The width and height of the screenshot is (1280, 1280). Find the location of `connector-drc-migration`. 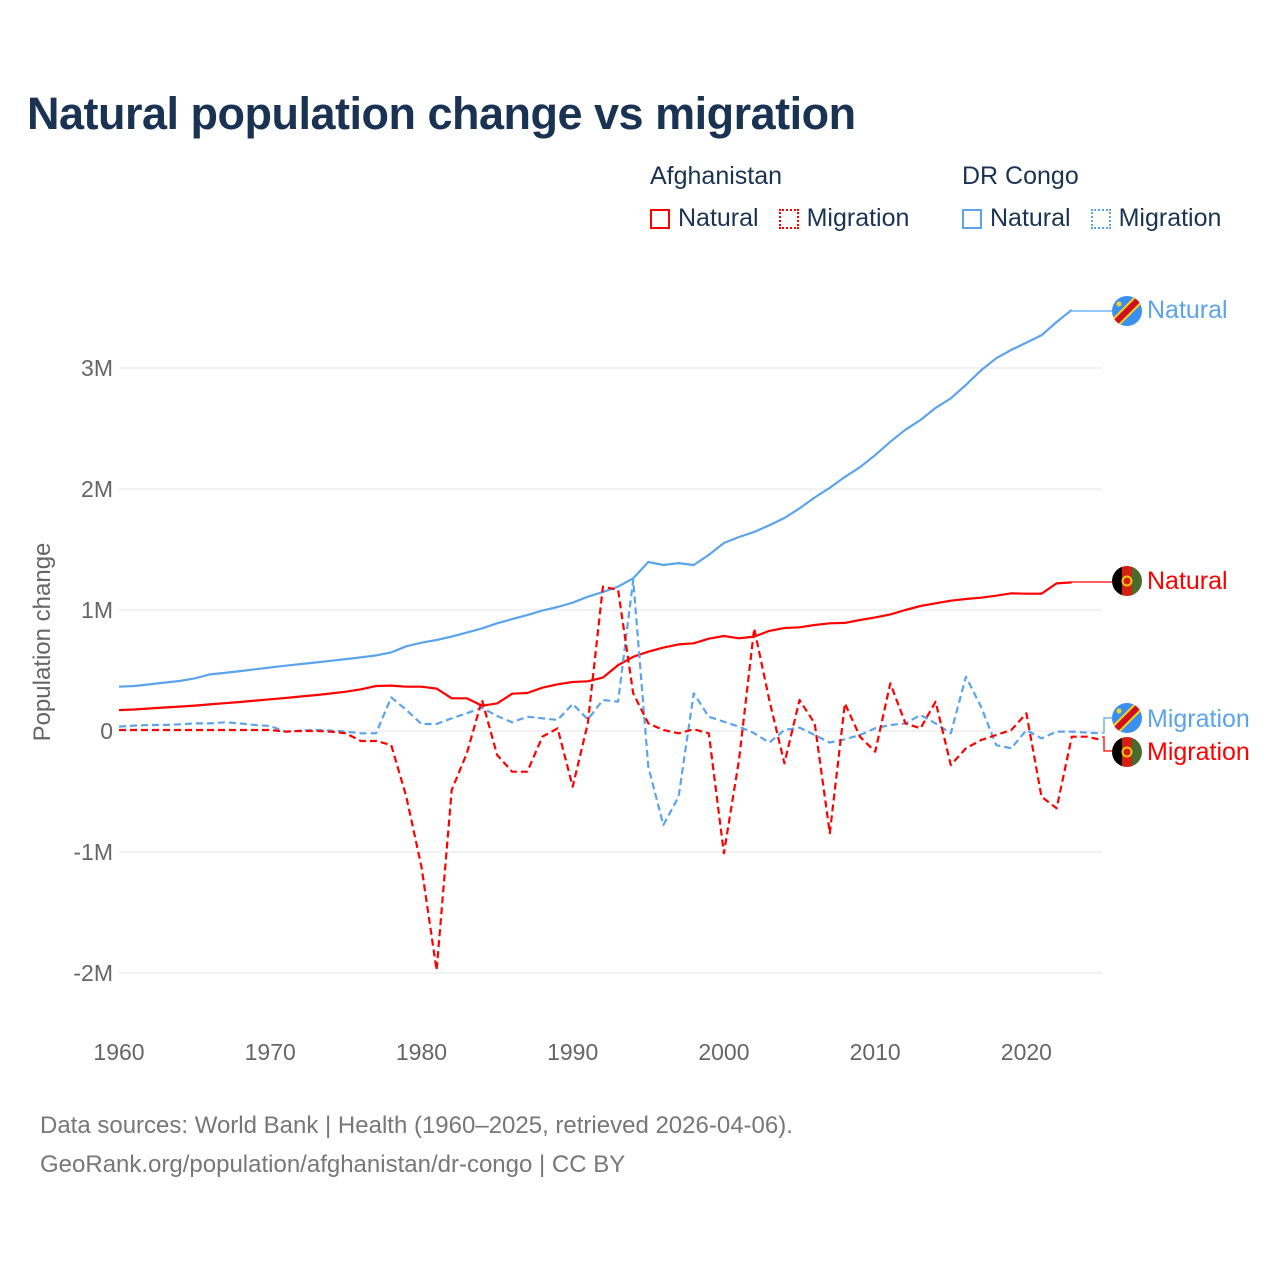

connector-drc-migration is located at coordinates (1107, 725).